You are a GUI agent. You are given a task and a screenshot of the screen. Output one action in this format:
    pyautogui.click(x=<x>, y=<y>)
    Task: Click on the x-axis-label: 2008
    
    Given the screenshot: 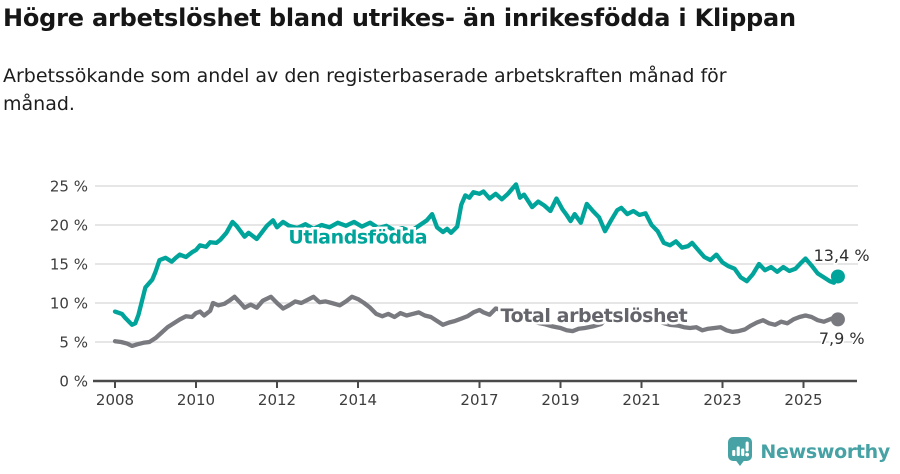 What is the action you would take?
    pyautogui.click(x=115, y=400)
    